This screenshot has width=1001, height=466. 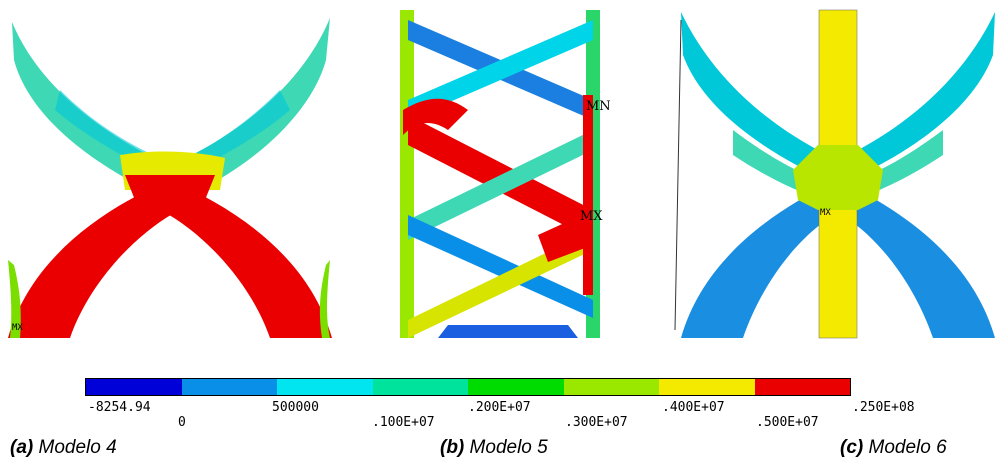 What do you see at coordinates (883, 407) in the screenshot?
I see `legend-label-9: .250E+08` at bounding box center [883, 407].